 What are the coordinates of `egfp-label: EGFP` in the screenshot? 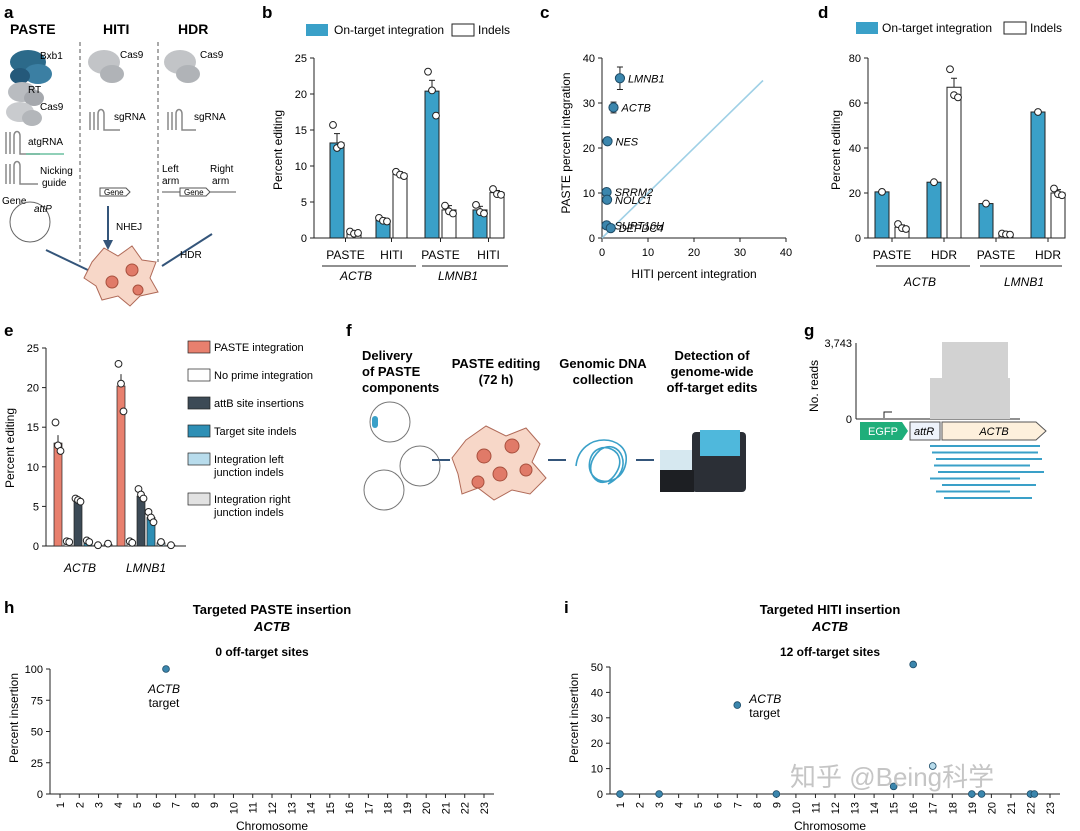 It's located at (883, 432).